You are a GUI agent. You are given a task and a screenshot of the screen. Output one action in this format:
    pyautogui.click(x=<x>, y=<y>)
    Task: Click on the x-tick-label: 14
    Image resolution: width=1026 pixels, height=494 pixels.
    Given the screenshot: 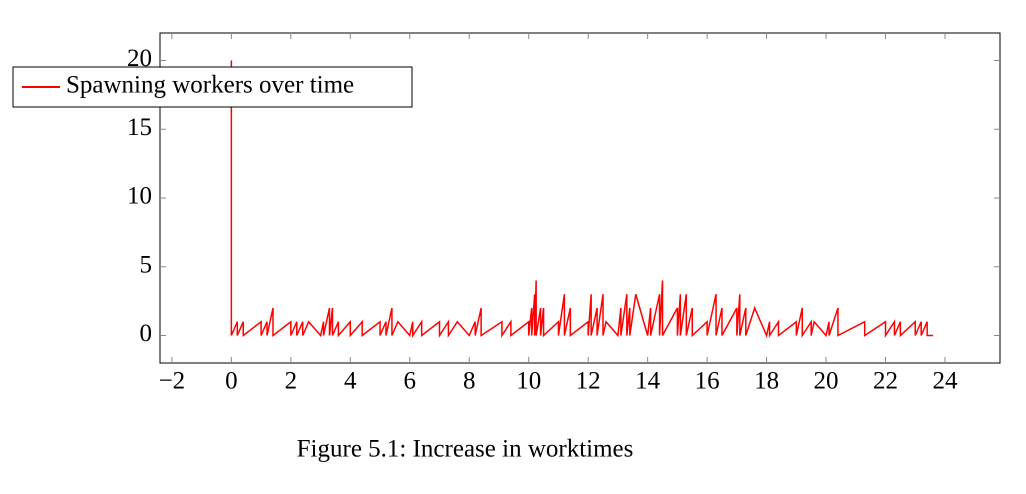 What is the action you would take?
    pyautogui.click(x=648, y=381)
    